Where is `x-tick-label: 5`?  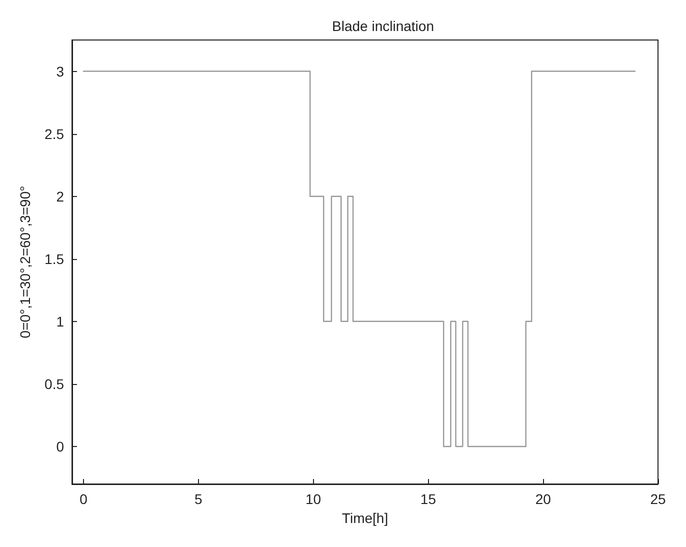 x-tick-label: 5 is located at coordinates (198, 499).